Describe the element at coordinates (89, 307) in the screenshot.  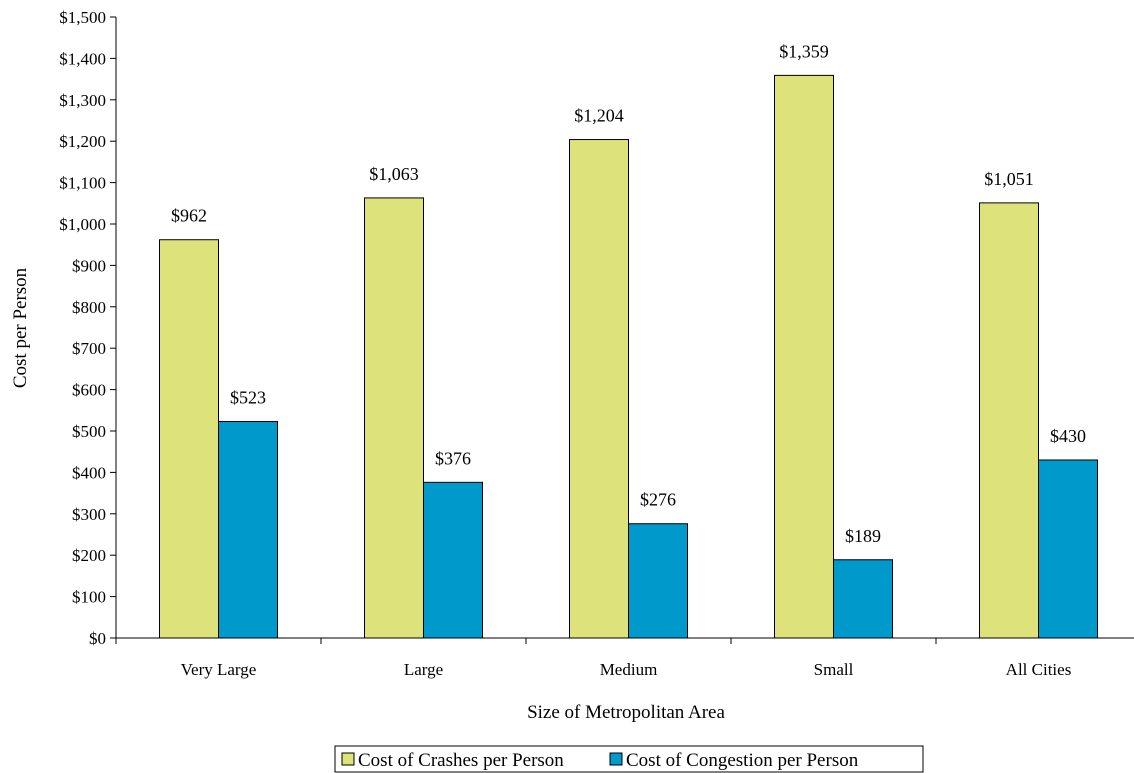
I see `y-tick-label: $800` at that location.